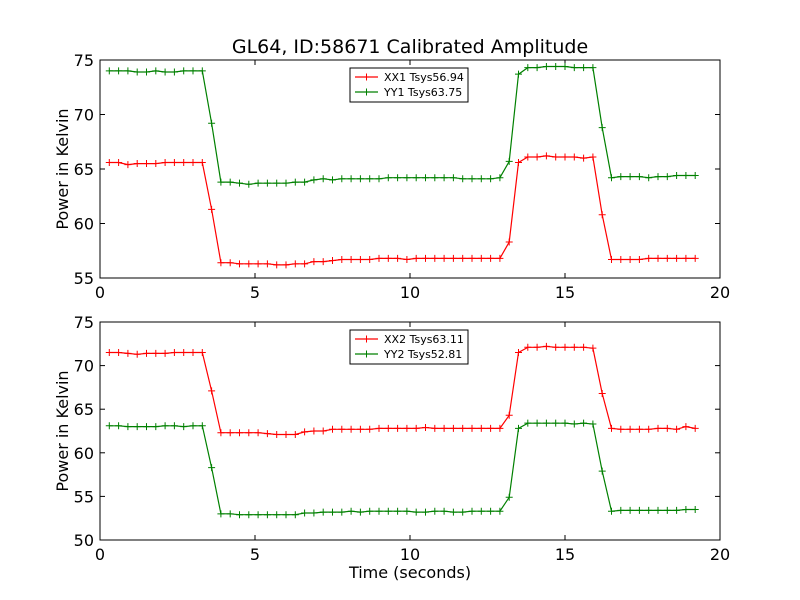 The height and width of the screenshot is (600, 800). Describe the element at coordinates (84, 540) in the screenshot. I see `y-tick-label: 50` at that location.